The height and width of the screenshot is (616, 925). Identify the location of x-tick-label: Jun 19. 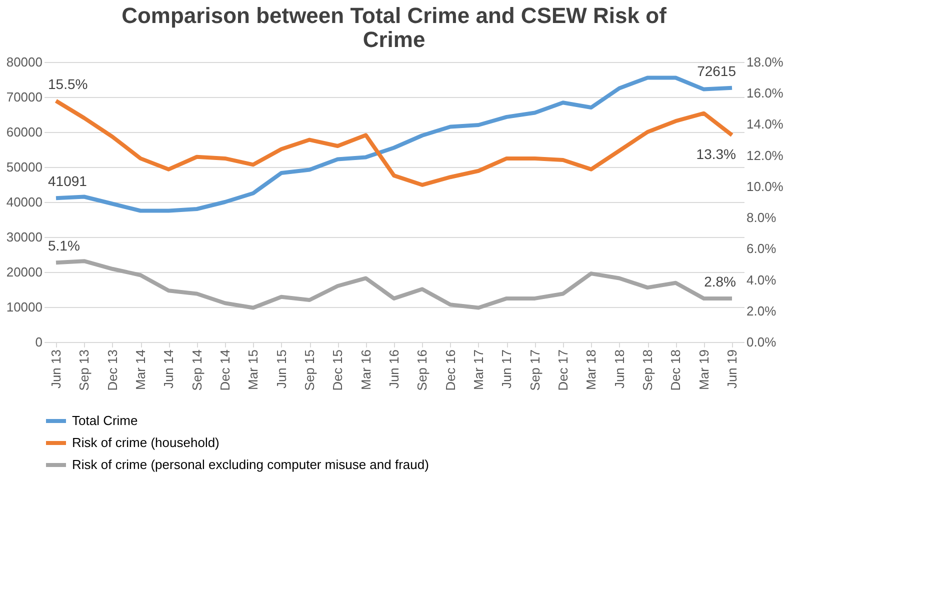
(732, 369).